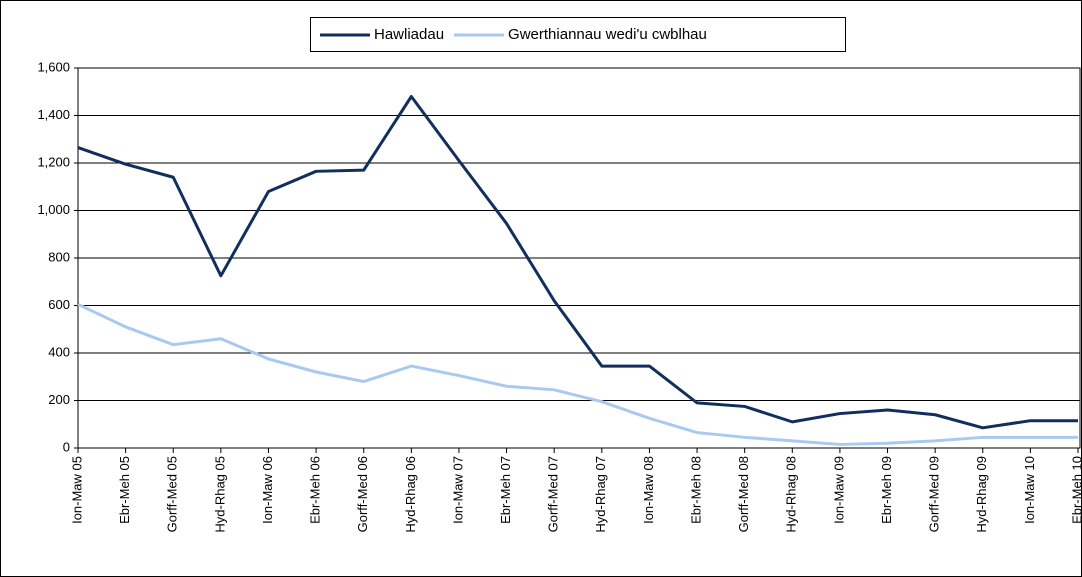 The image size is (1082, 577). Describe the element at coordinates (53, 161) in the screenshot. I see `y-tick-label: 1,200` at that location.